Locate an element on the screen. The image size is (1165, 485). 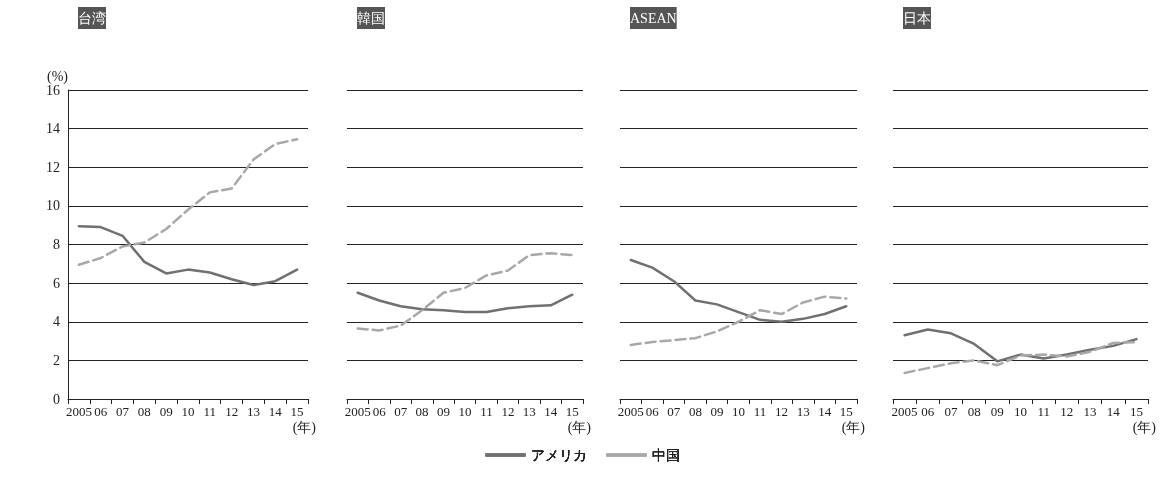
chart-title: ASEAN is located at coordinates (653, 18).